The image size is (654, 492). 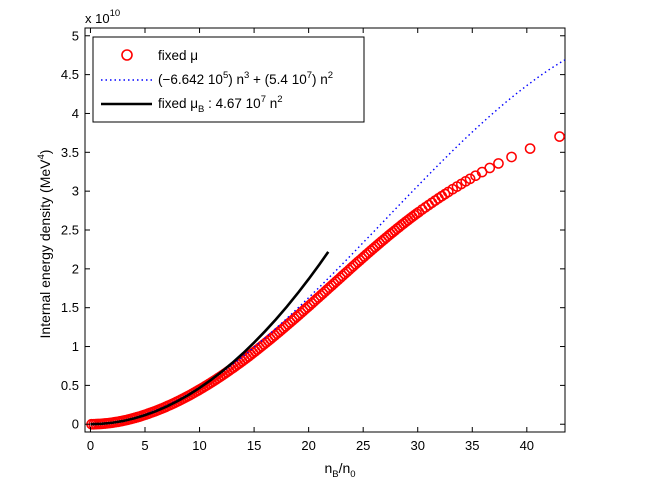 I want to click on x-tick-label: 20, so click(x=308, y=445).